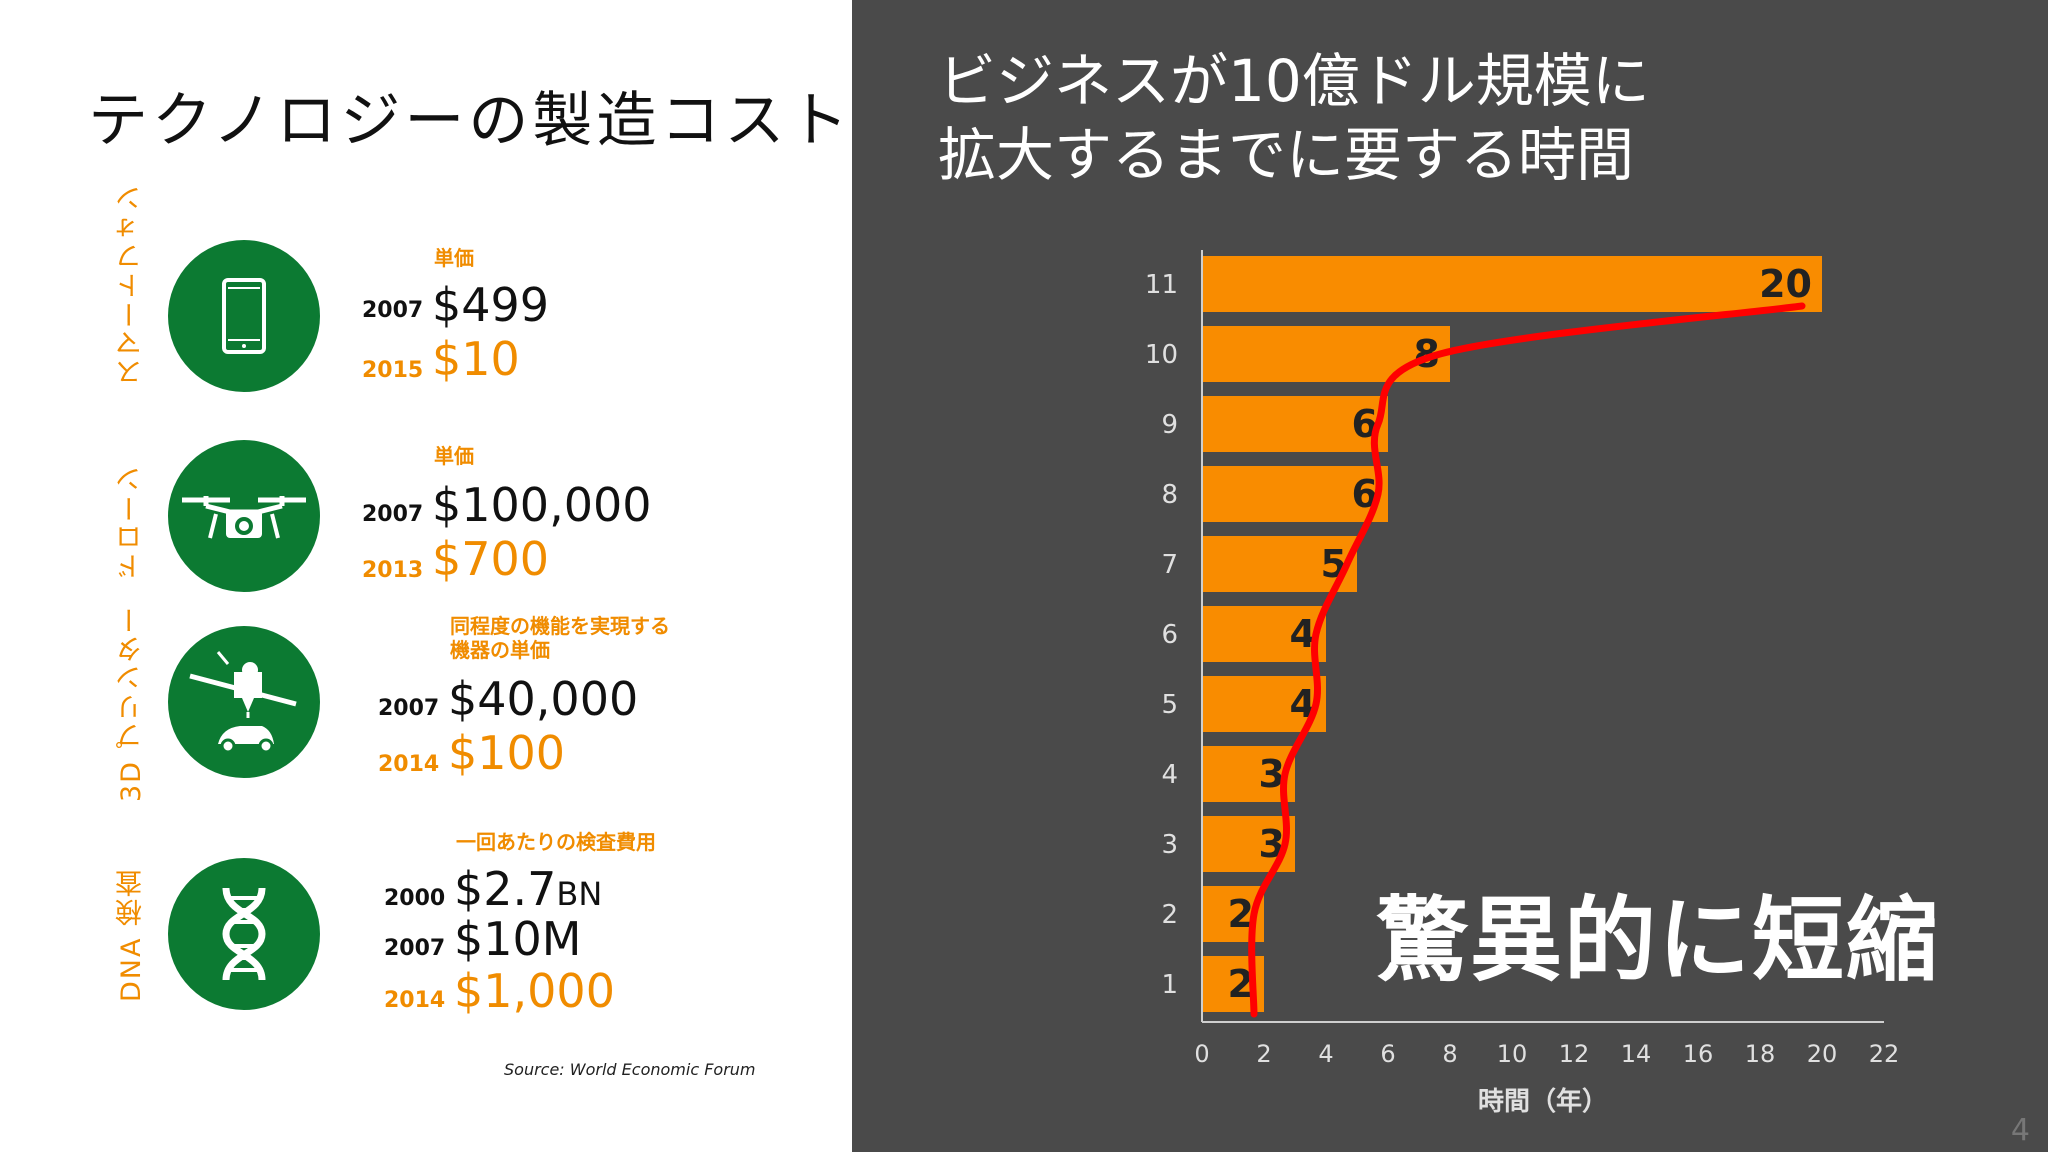 The height and width of the screenshot is (1152, 2048). What do you see at coordinates (1760, 1054) in the screenshot?
I see `x-tick-label: 18` at bounding box center [1760, 1054].